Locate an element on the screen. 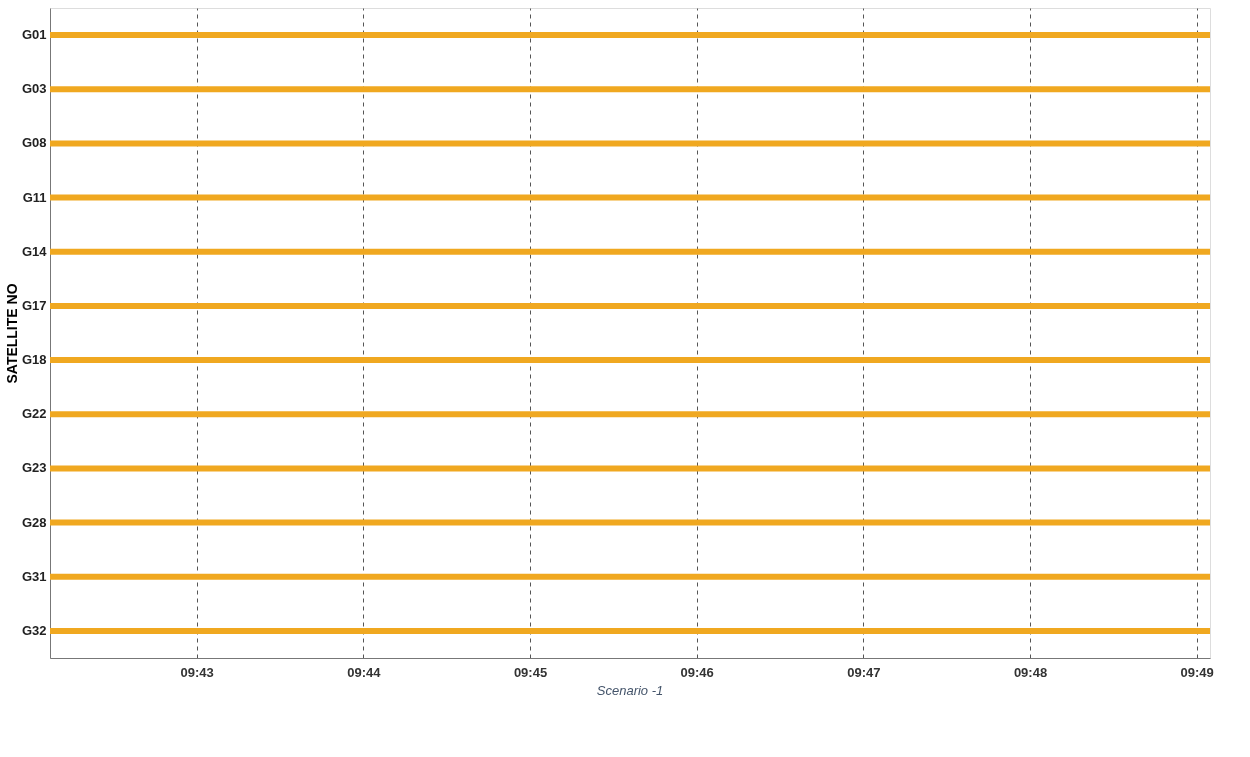  y-tick-label: G31 is located at coordinates (34, 576).